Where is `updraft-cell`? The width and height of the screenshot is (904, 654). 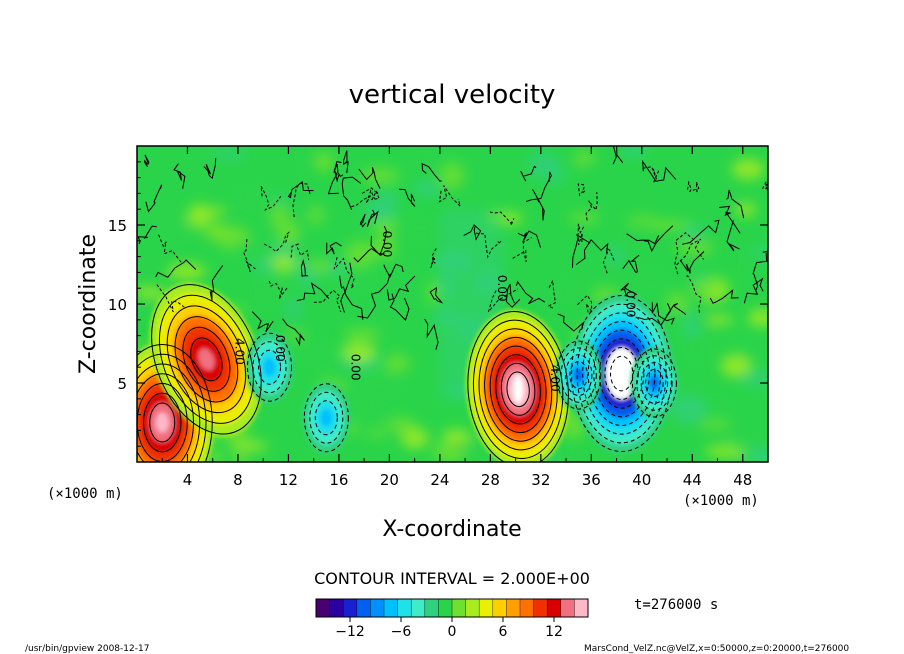
updraft-cell is located at coordinates (518, 385).